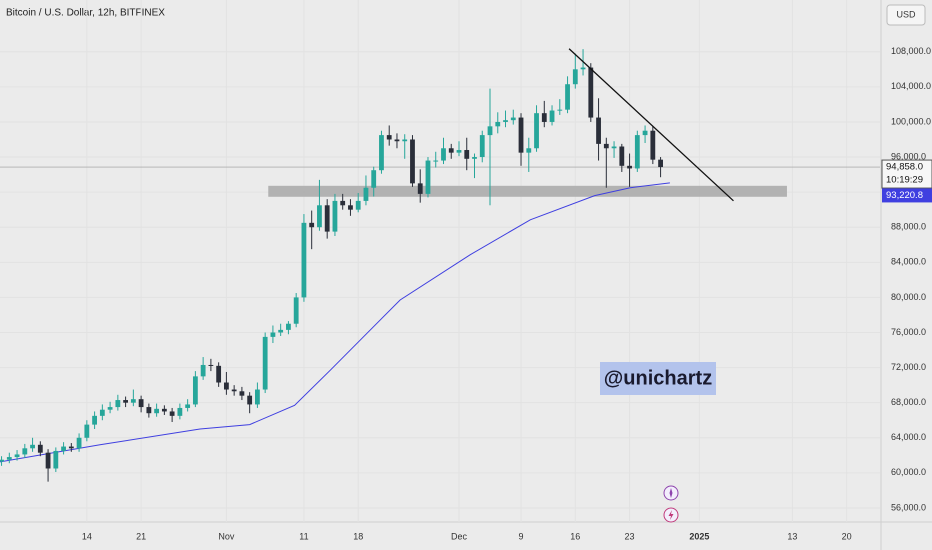 This screenshot has height=550, width=932. Describe the element at coordinates (226, 536) in the screenshot. I see `x-tick-label: Nov` at that location.